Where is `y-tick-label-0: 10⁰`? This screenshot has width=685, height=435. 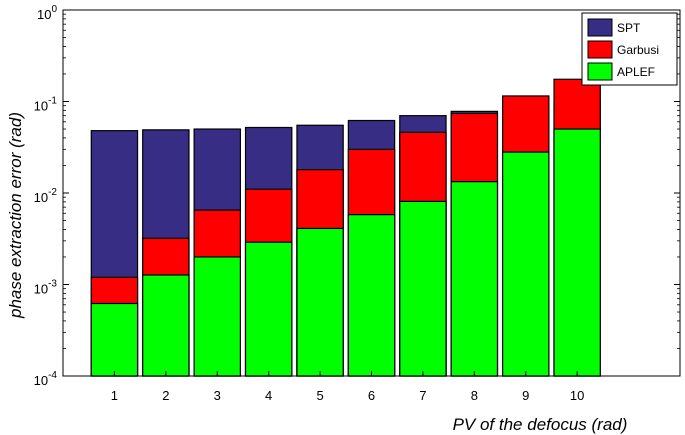 y-tick-label-0: 10⁰ is located at coordinates (47, 13).